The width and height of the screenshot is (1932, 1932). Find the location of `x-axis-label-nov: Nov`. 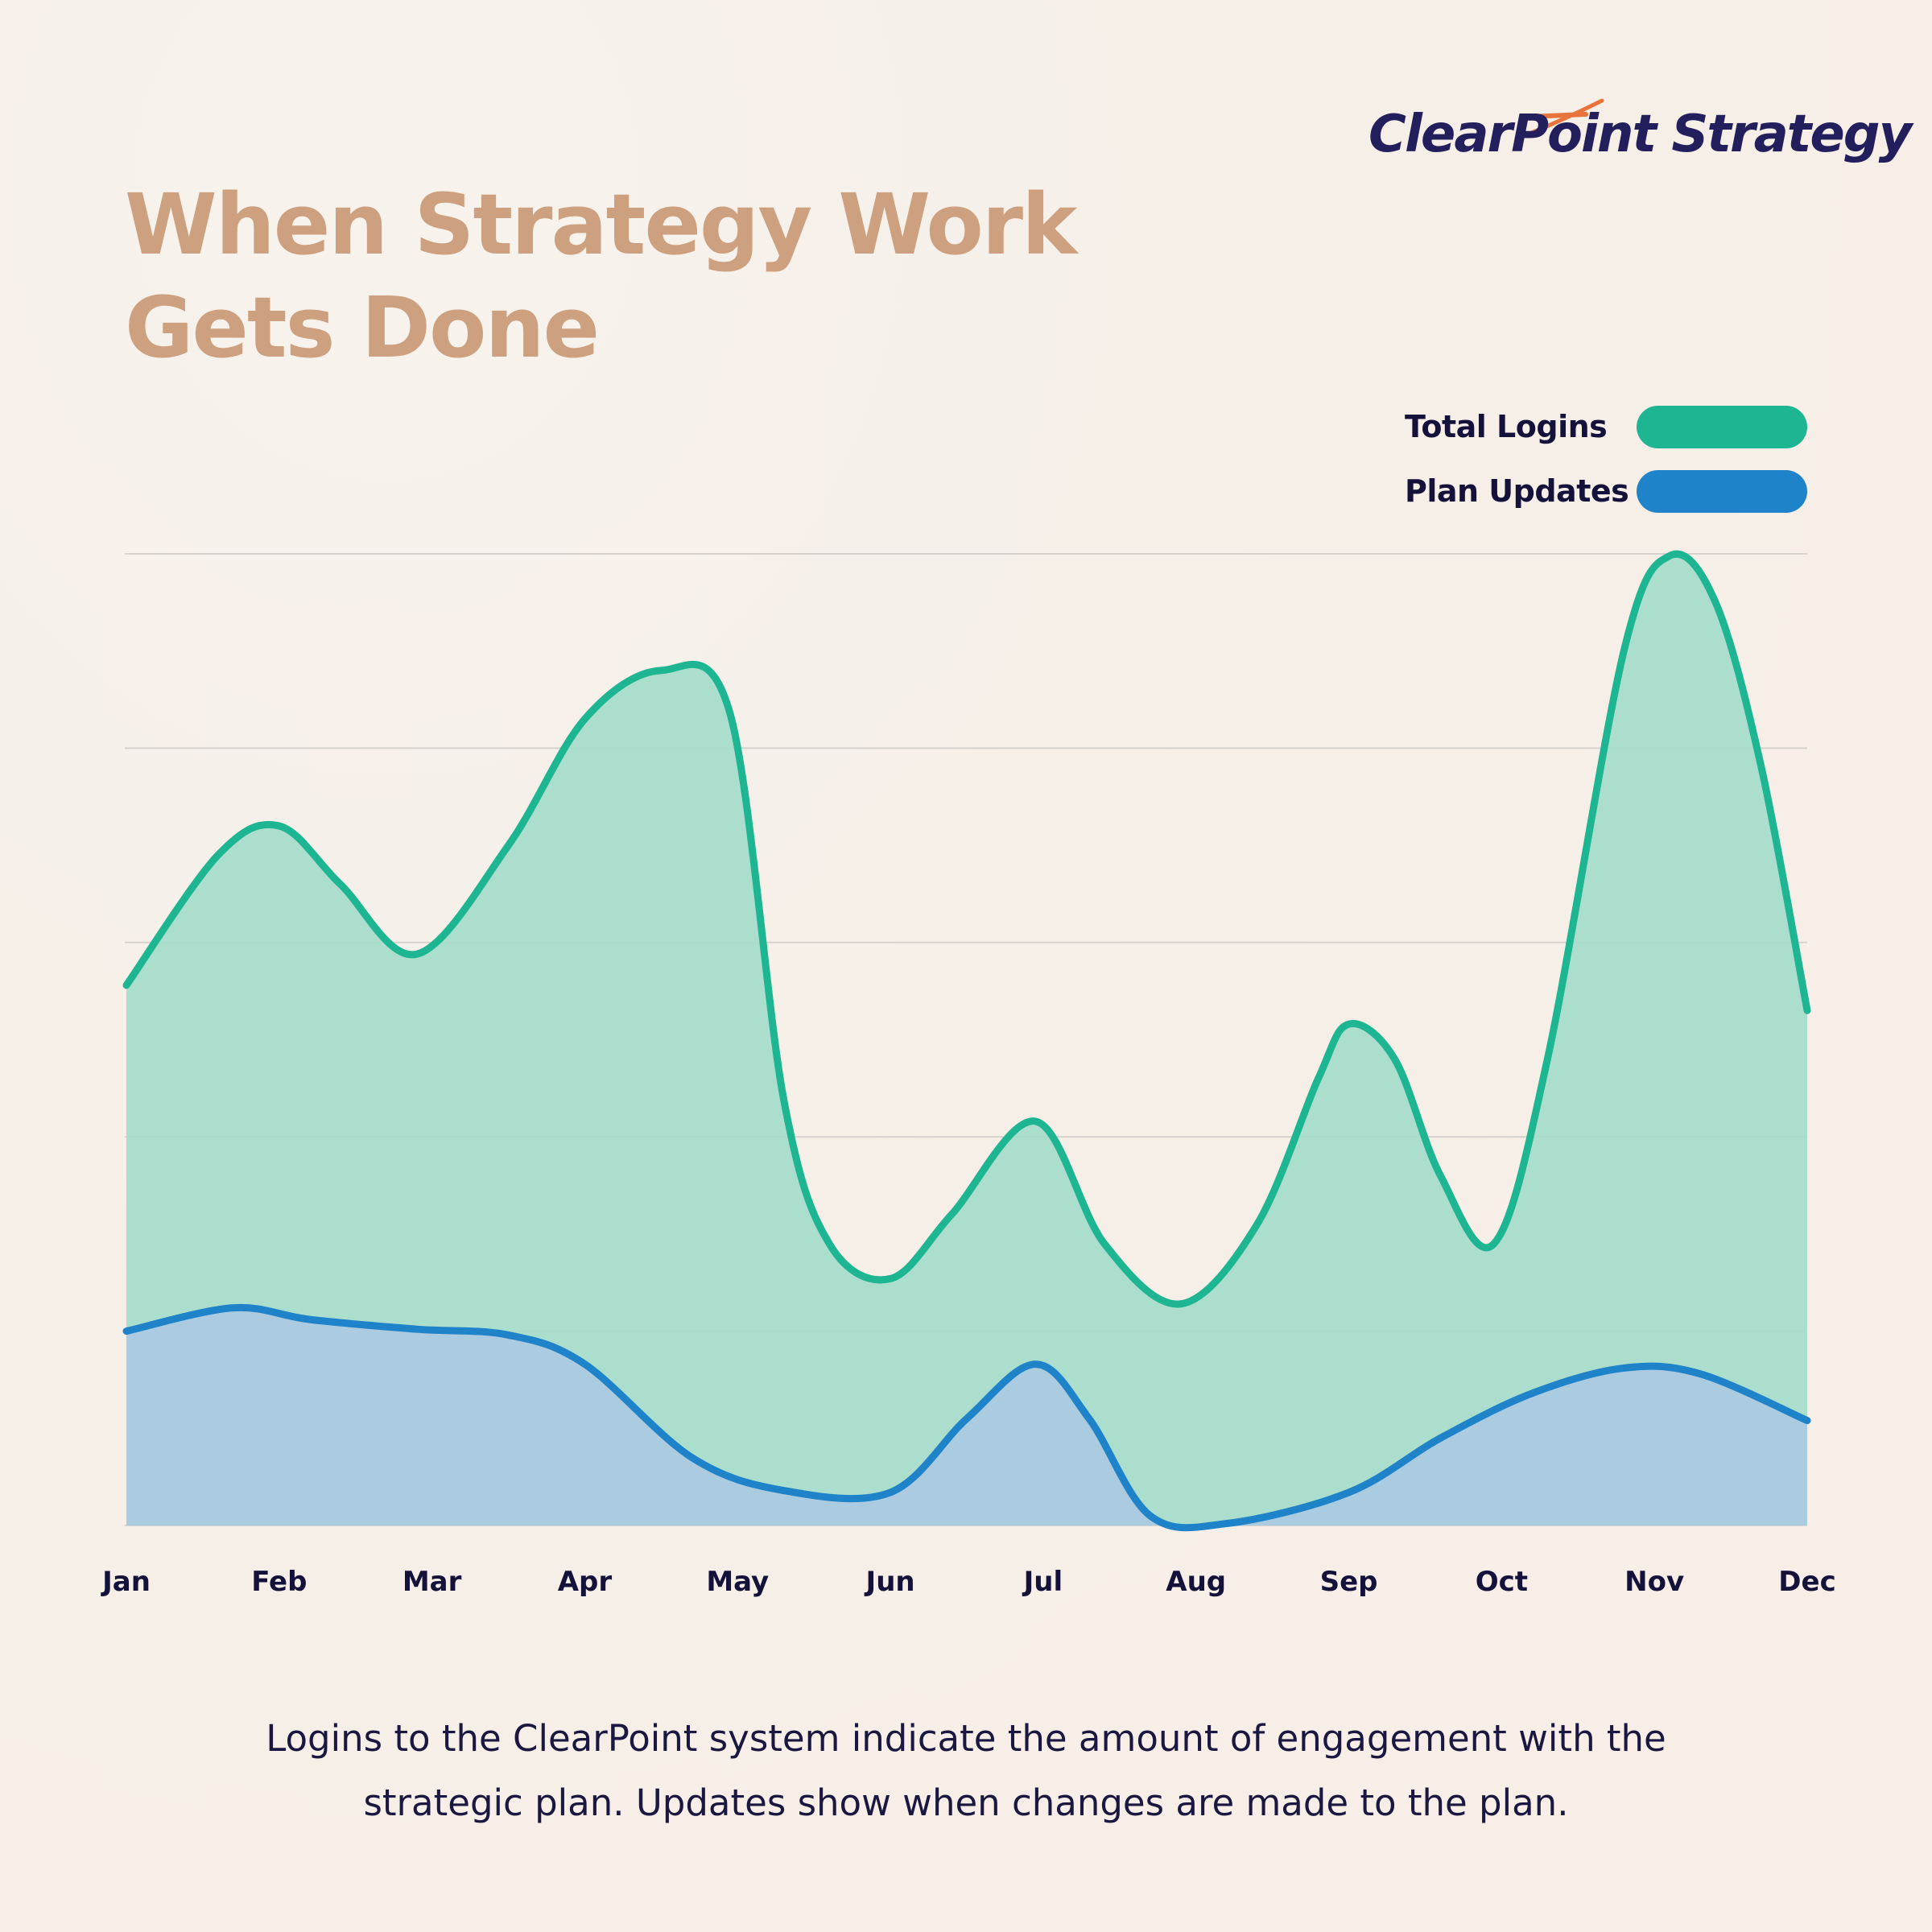

x-axis-label-nov: Nov is located at coordinates (1654, 1582).